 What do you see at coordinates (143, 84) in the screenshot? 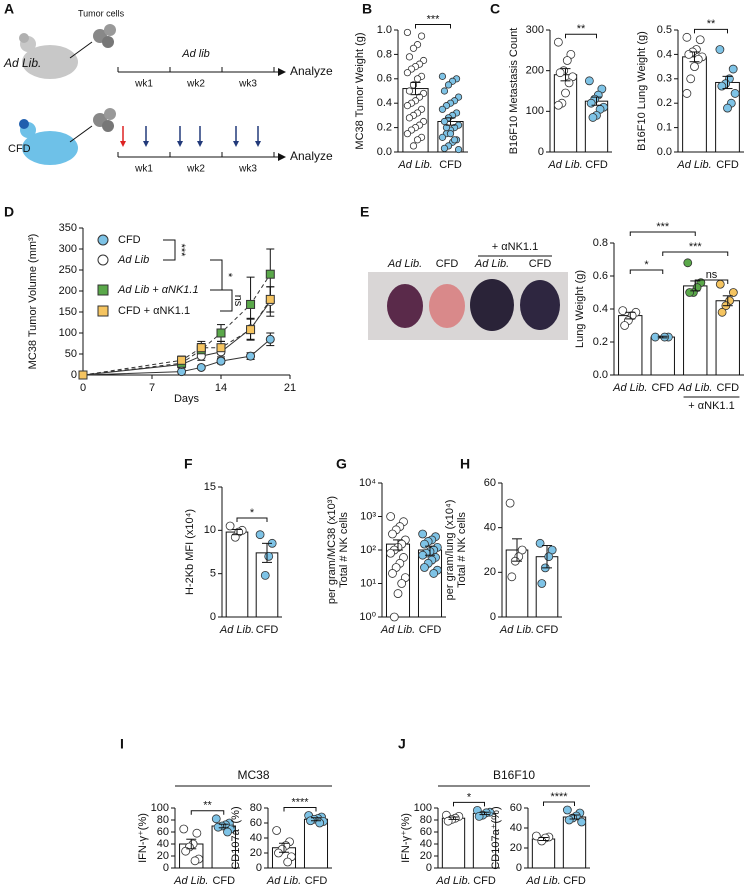
I see `week-label: wk1` at bounding box center [143, 84].